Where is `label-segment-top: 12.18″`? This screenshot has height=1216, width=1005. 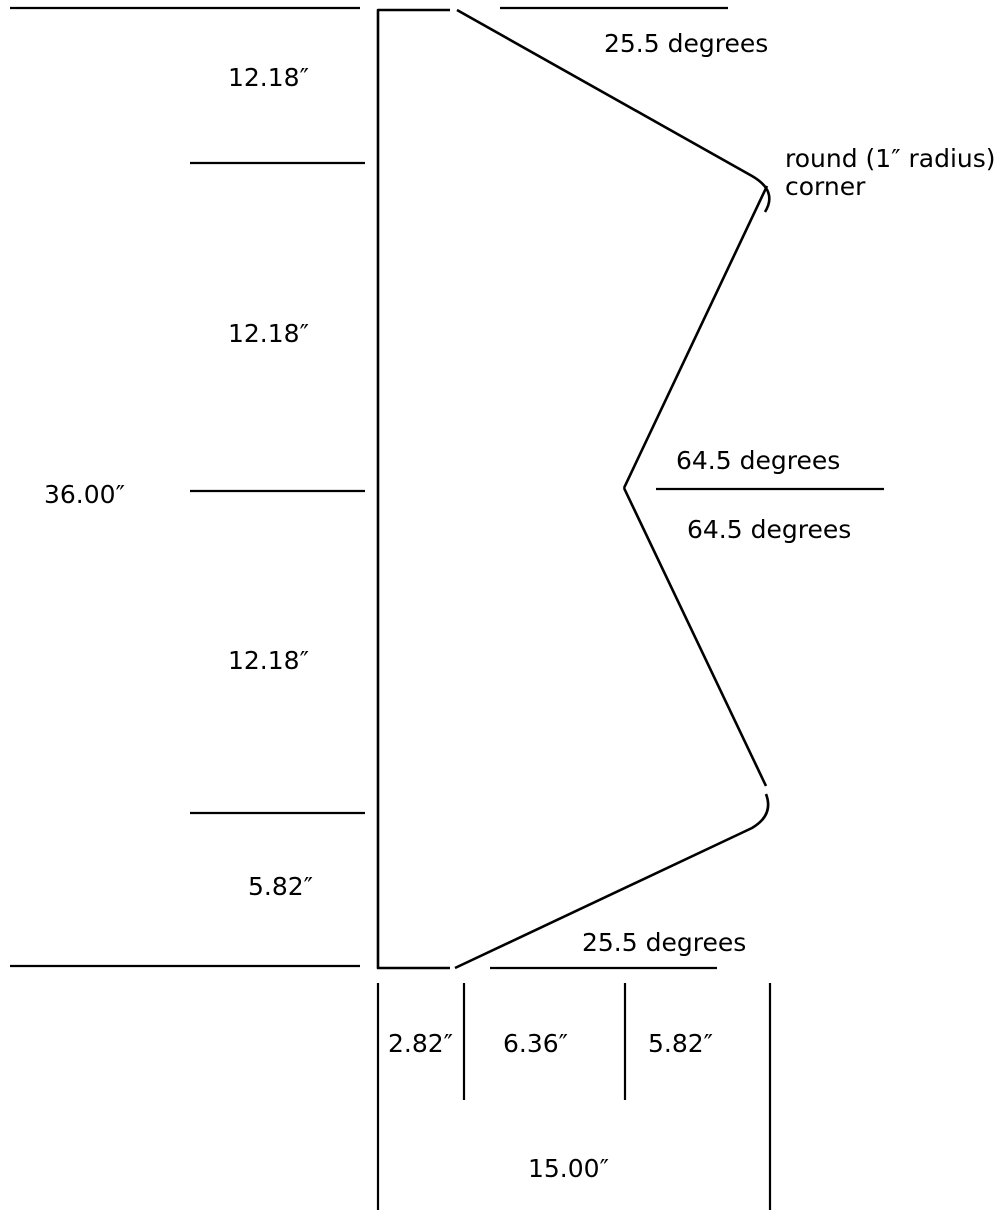 label-segment-top: 12.18″ is located at coordinates (268, 77).